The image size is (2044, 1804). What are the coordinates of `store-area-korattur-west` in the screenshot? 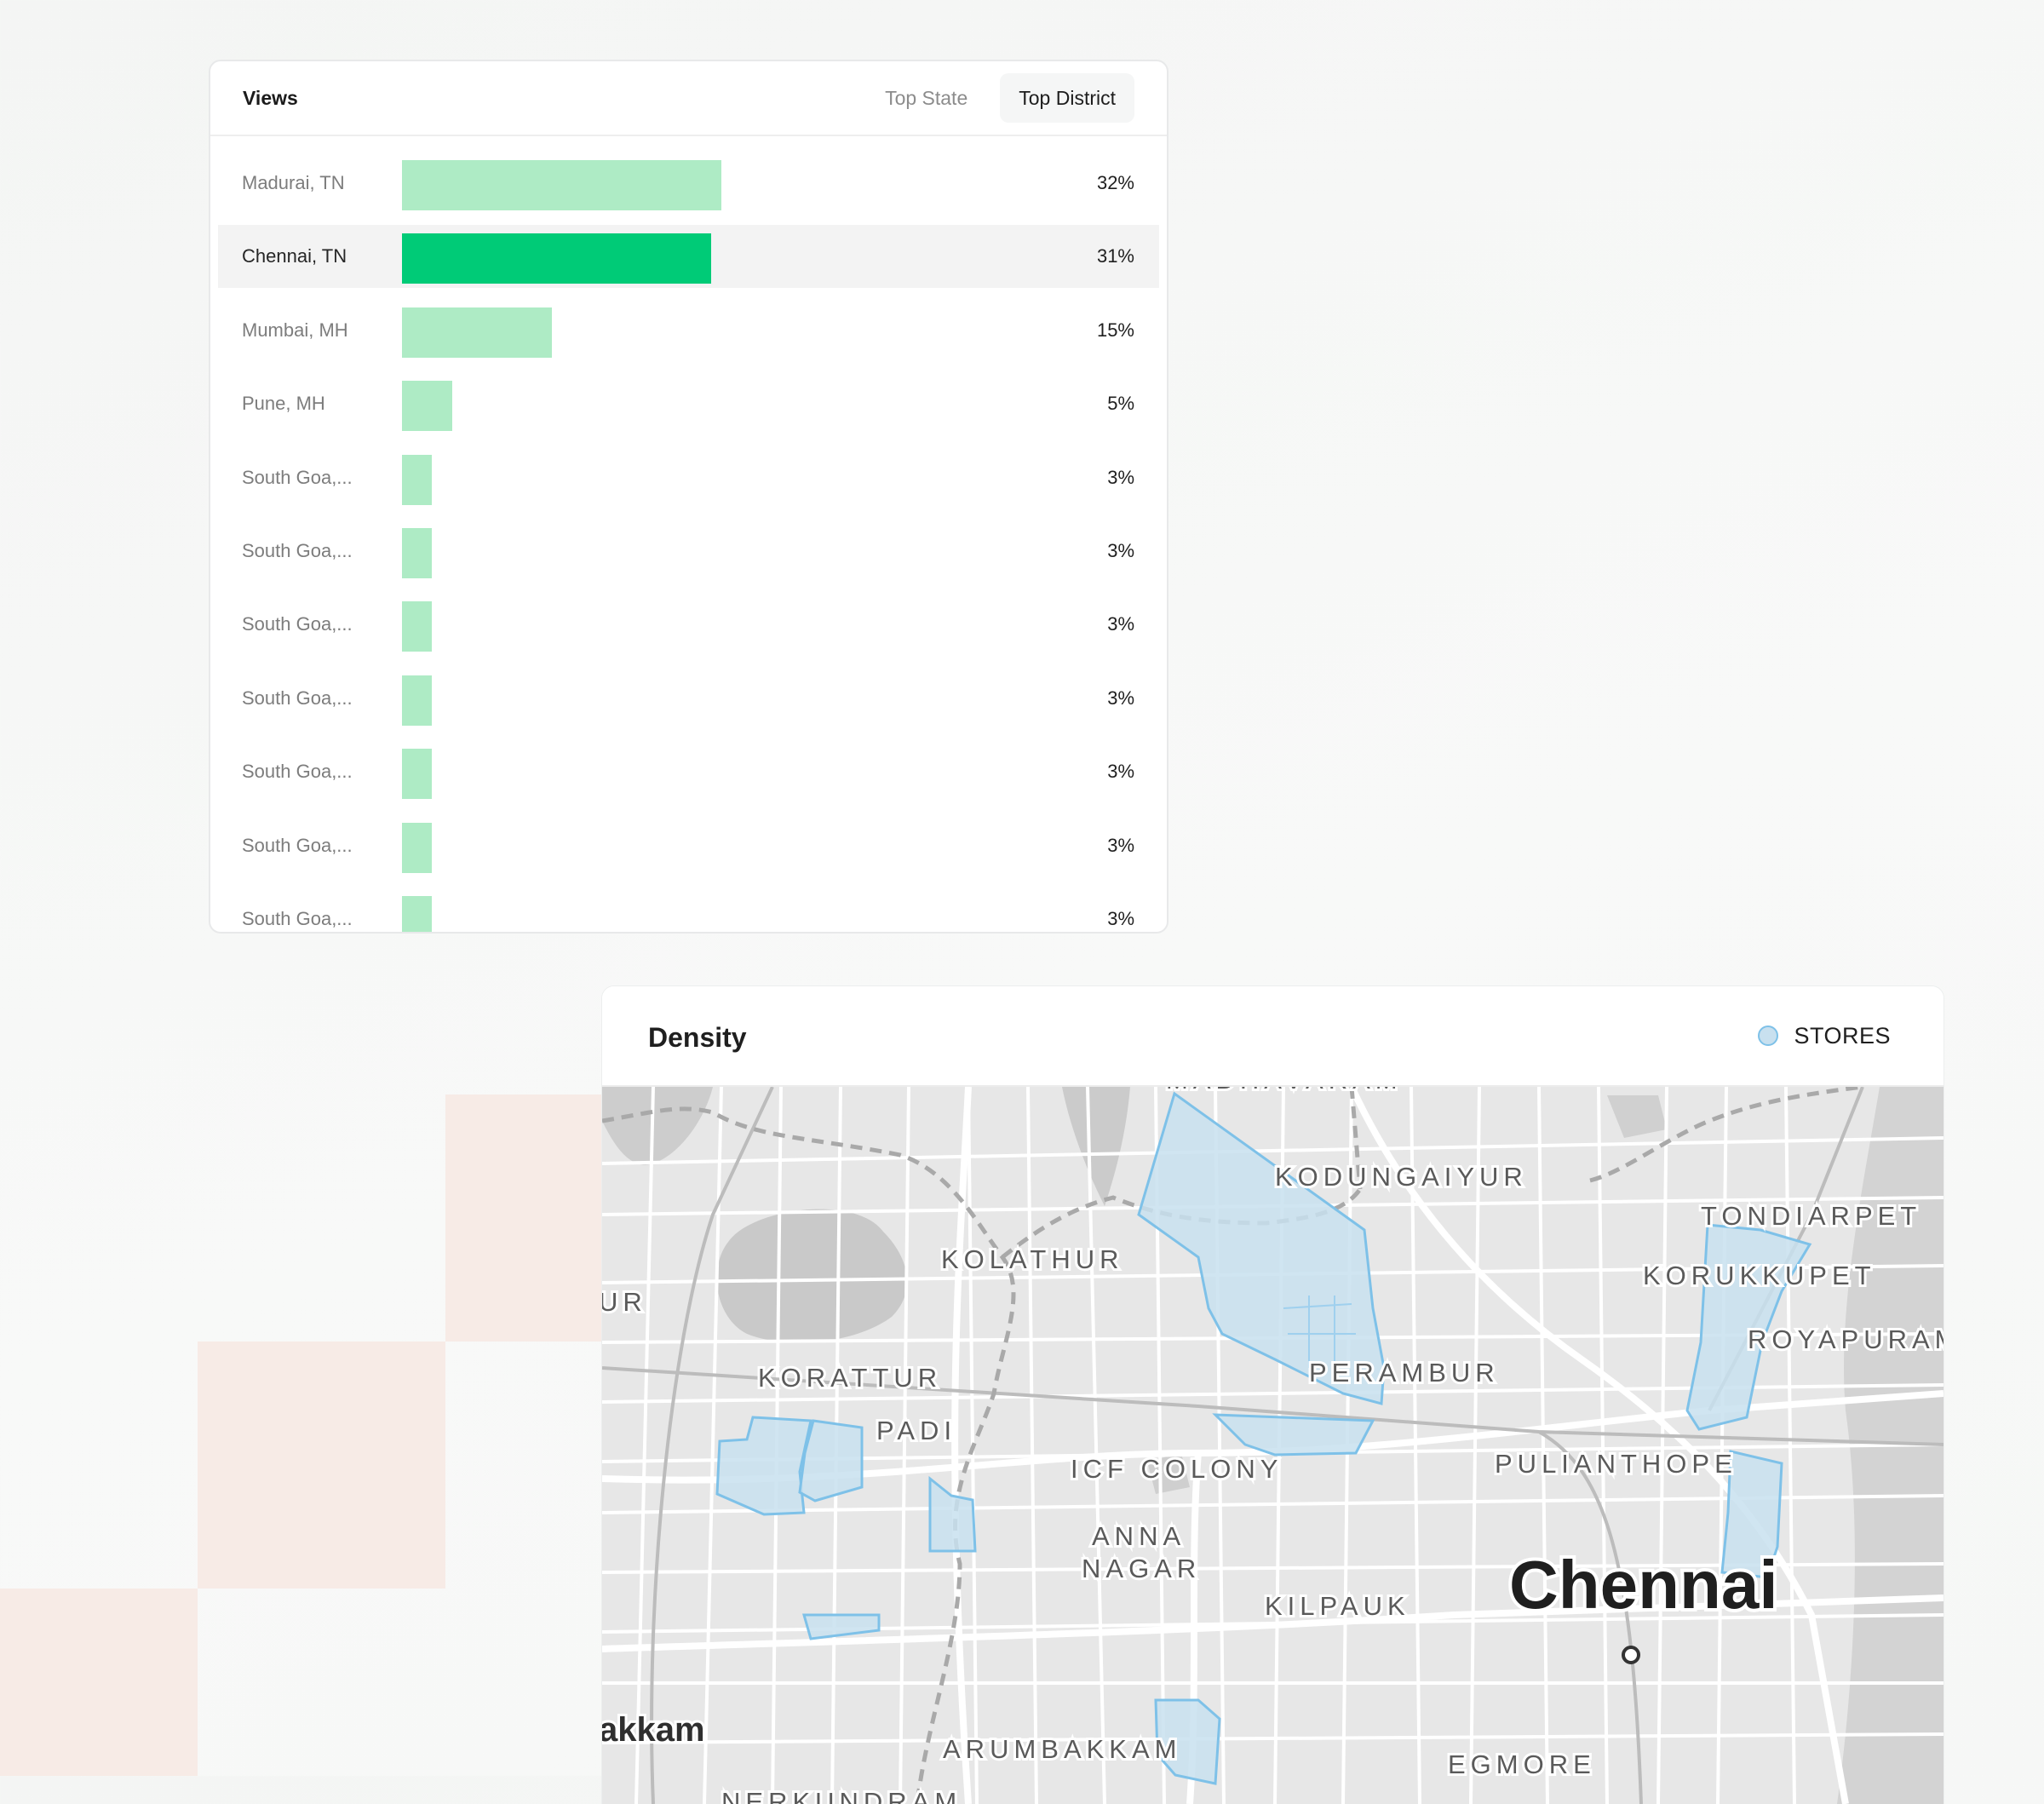 It's located at (763, 1466).